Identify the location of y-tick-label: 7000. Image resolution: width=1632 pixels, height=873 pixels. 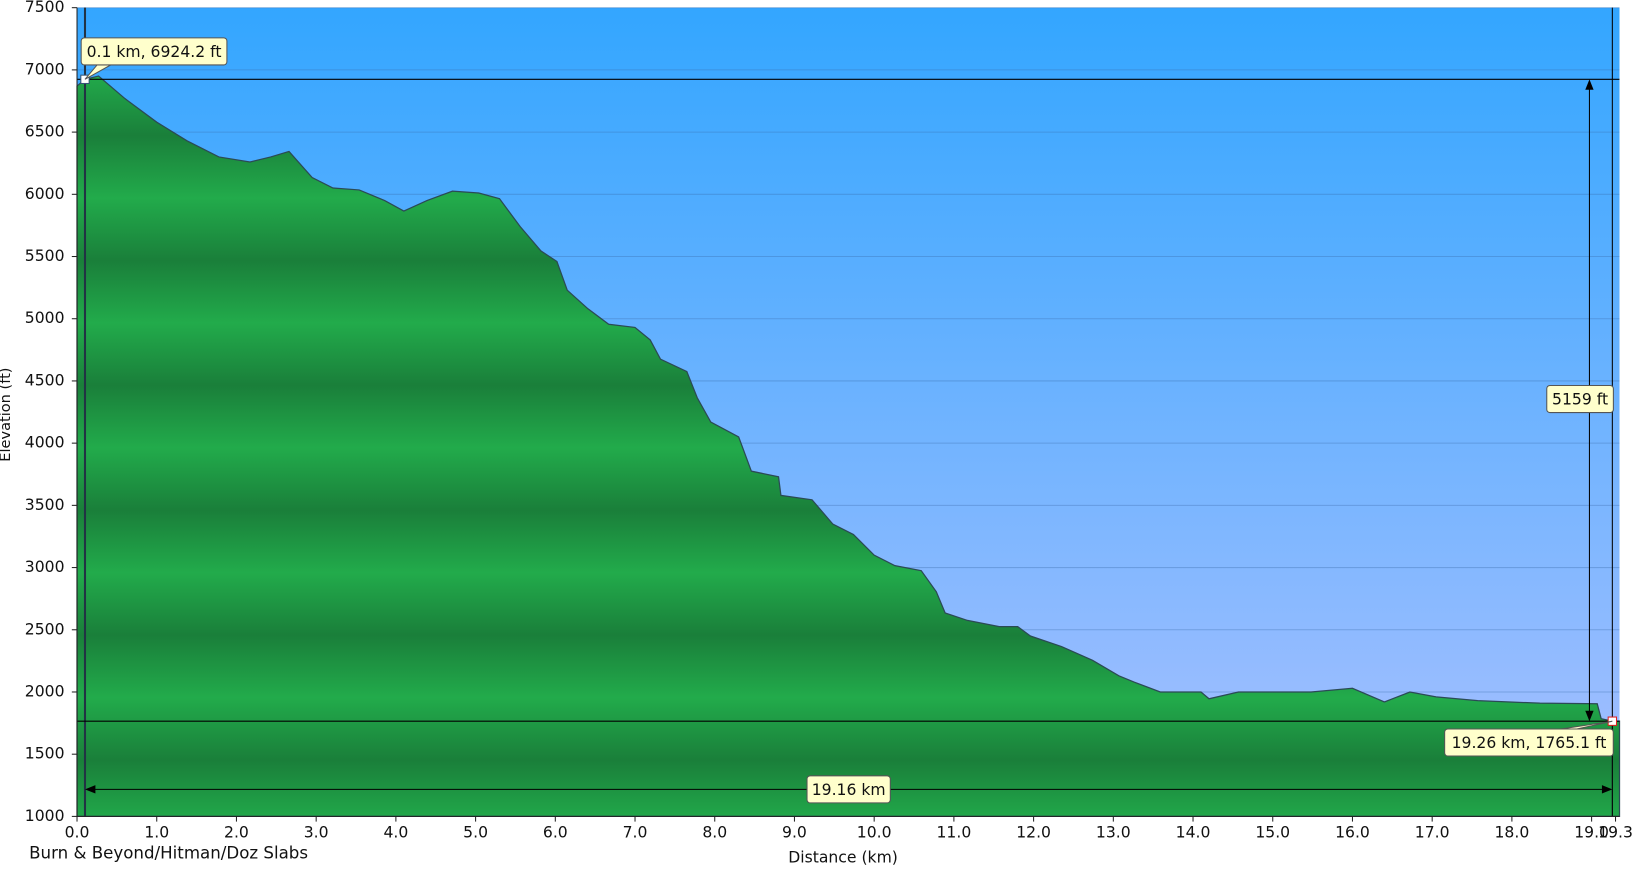
(45, 69).